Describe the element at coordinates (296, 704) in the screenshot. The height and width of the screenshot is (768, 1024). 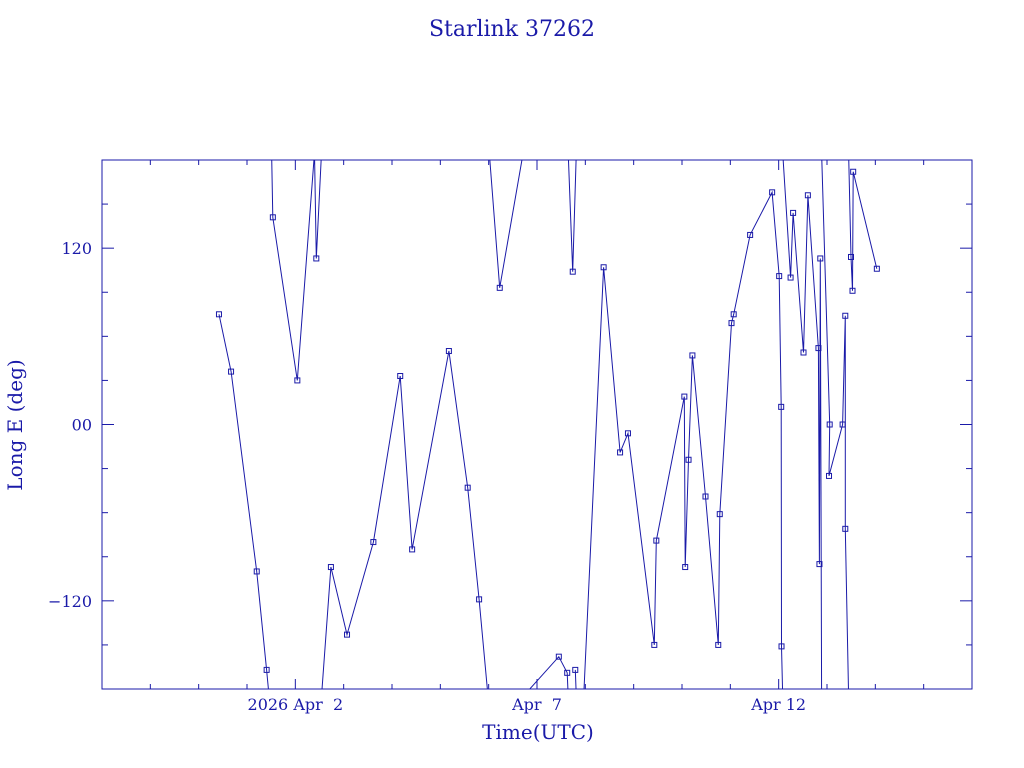
I see `x-tick-label: 2026 Apr 2` at that location.